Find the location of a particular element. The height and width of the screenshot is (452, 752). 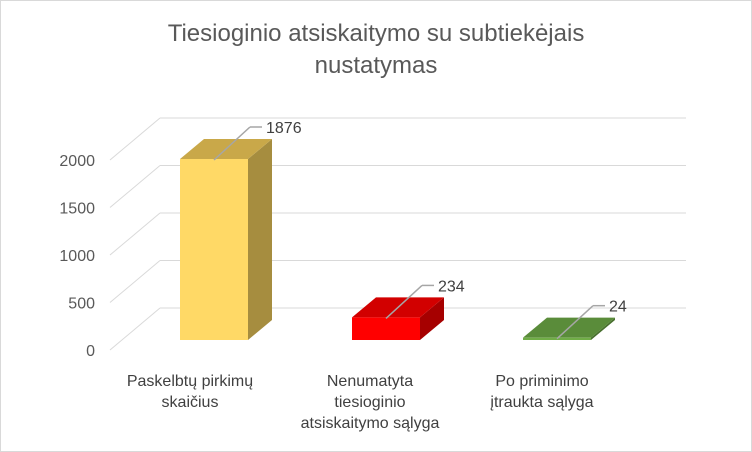

chart-title-line-1: Tiesioginio atsiskaitymo su subtiekėjais is located at coordinates (376, 33).